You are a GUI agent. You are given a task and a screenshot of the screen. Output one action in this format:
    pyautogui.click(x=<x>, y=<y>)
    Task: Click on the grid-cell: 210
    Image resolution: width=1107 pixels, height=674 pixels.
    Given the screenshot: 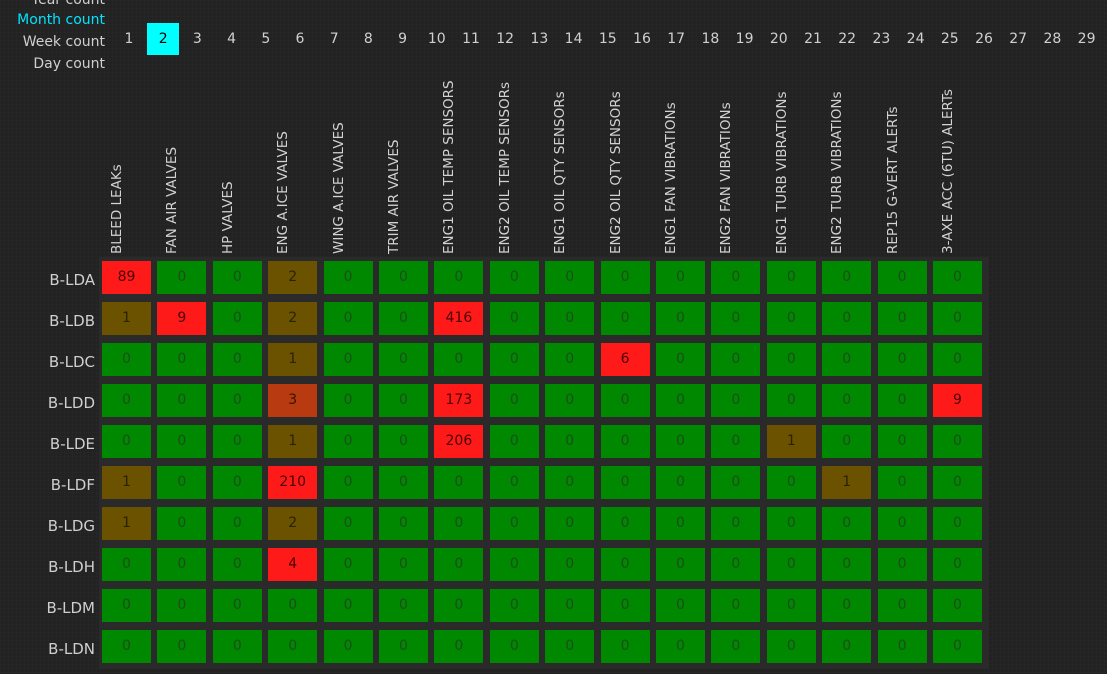 What is the action you would take?
    pyautogui.click(x=293, y=482)
    